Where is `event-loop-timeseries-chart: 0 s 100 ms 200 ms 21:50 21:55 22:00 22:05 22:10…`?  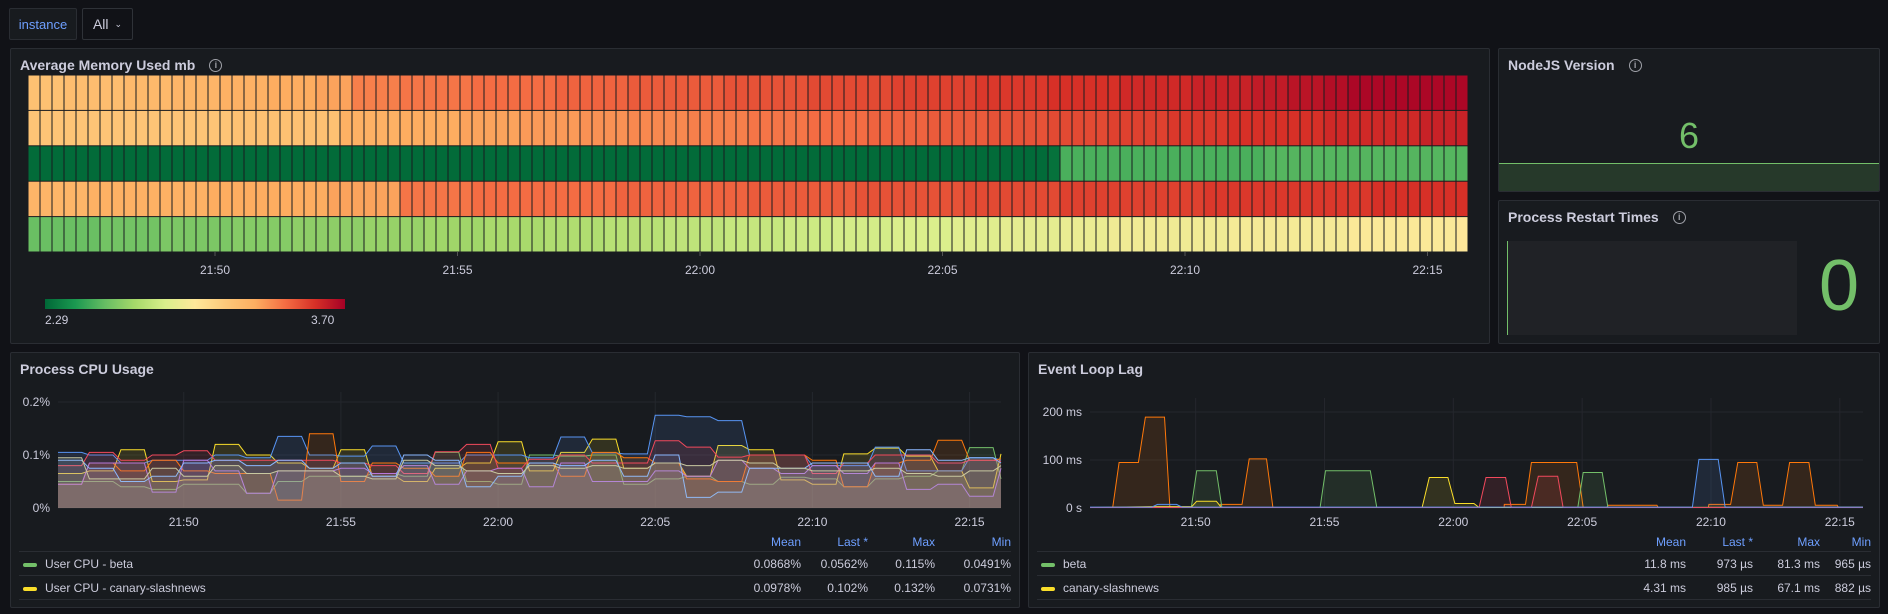
event-loop-timeseries-chart: 0 s 100 ms 200 ms 21:50 21:55 22:00 22:05 22:10… is located at coordinates (1455, 443).